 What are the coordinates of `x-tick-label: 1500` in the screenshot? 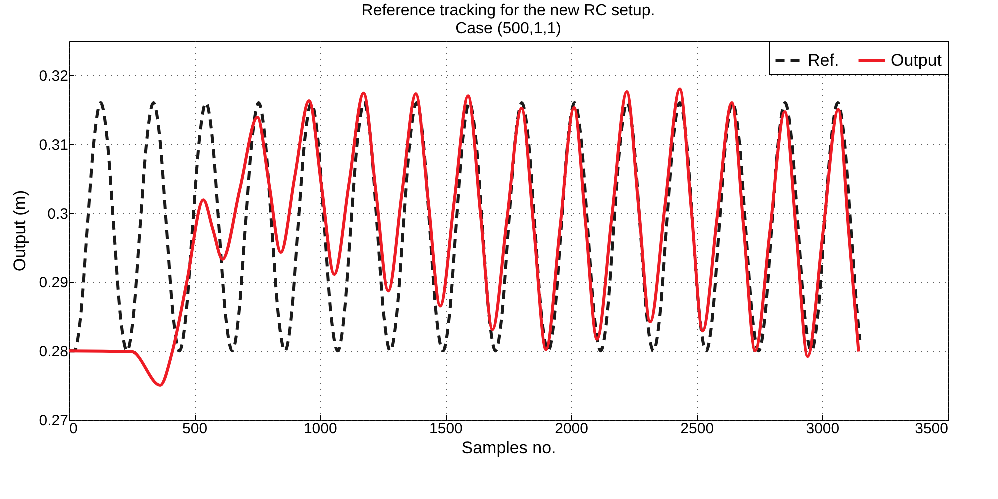 It's located at (446, 429).